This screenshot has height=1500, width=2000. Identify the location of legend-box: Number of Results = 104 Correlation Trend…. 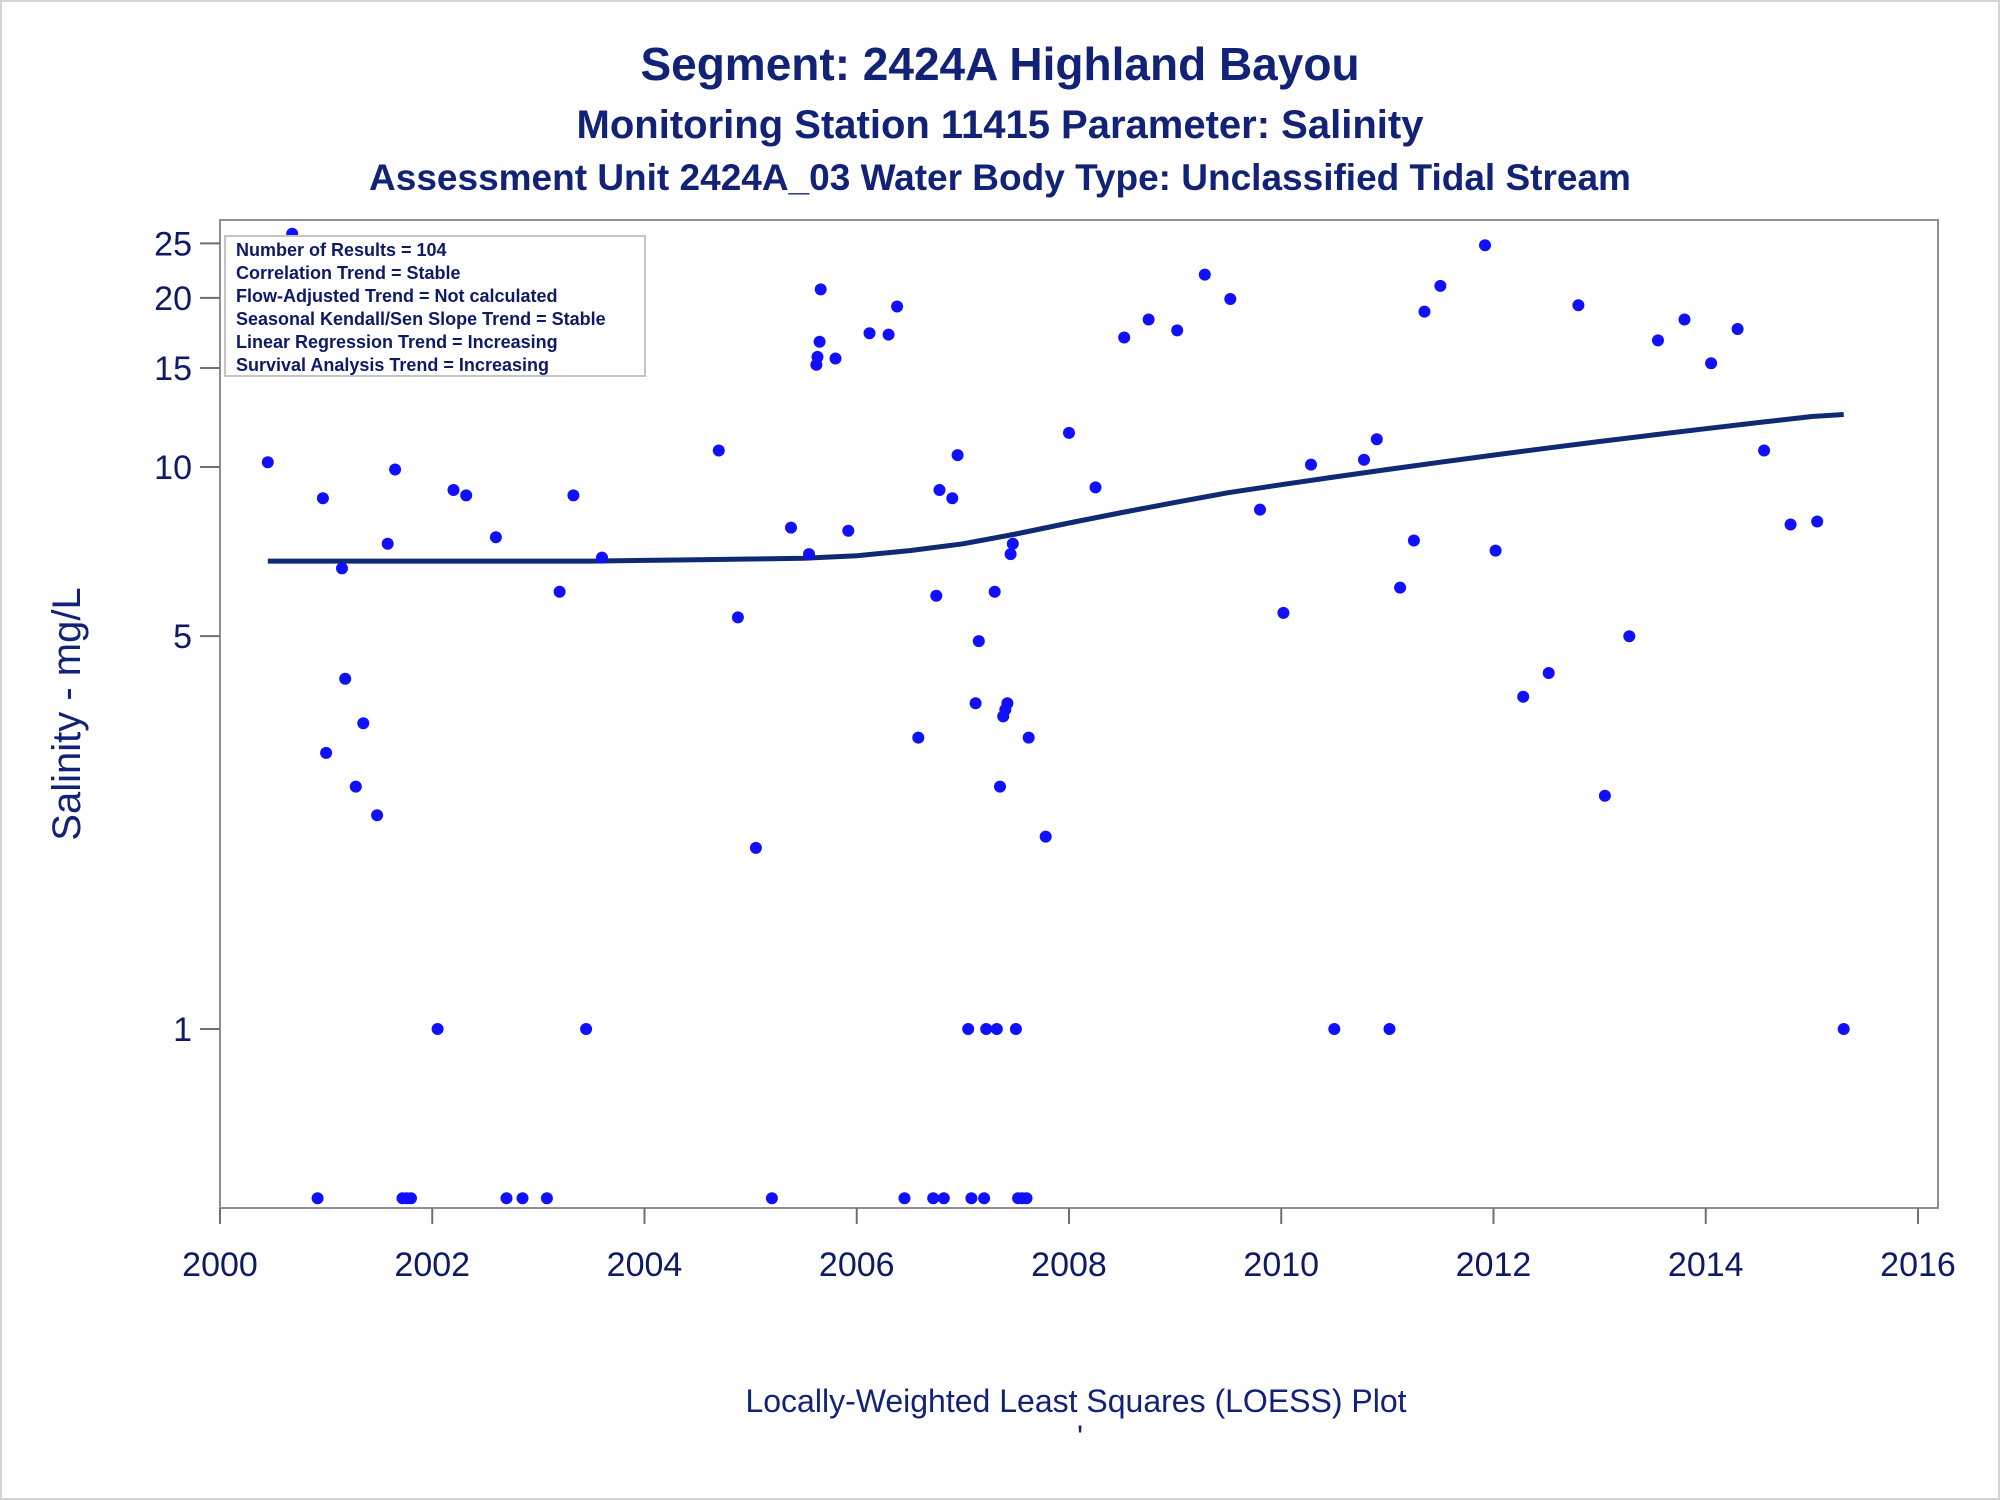
(435, 306).